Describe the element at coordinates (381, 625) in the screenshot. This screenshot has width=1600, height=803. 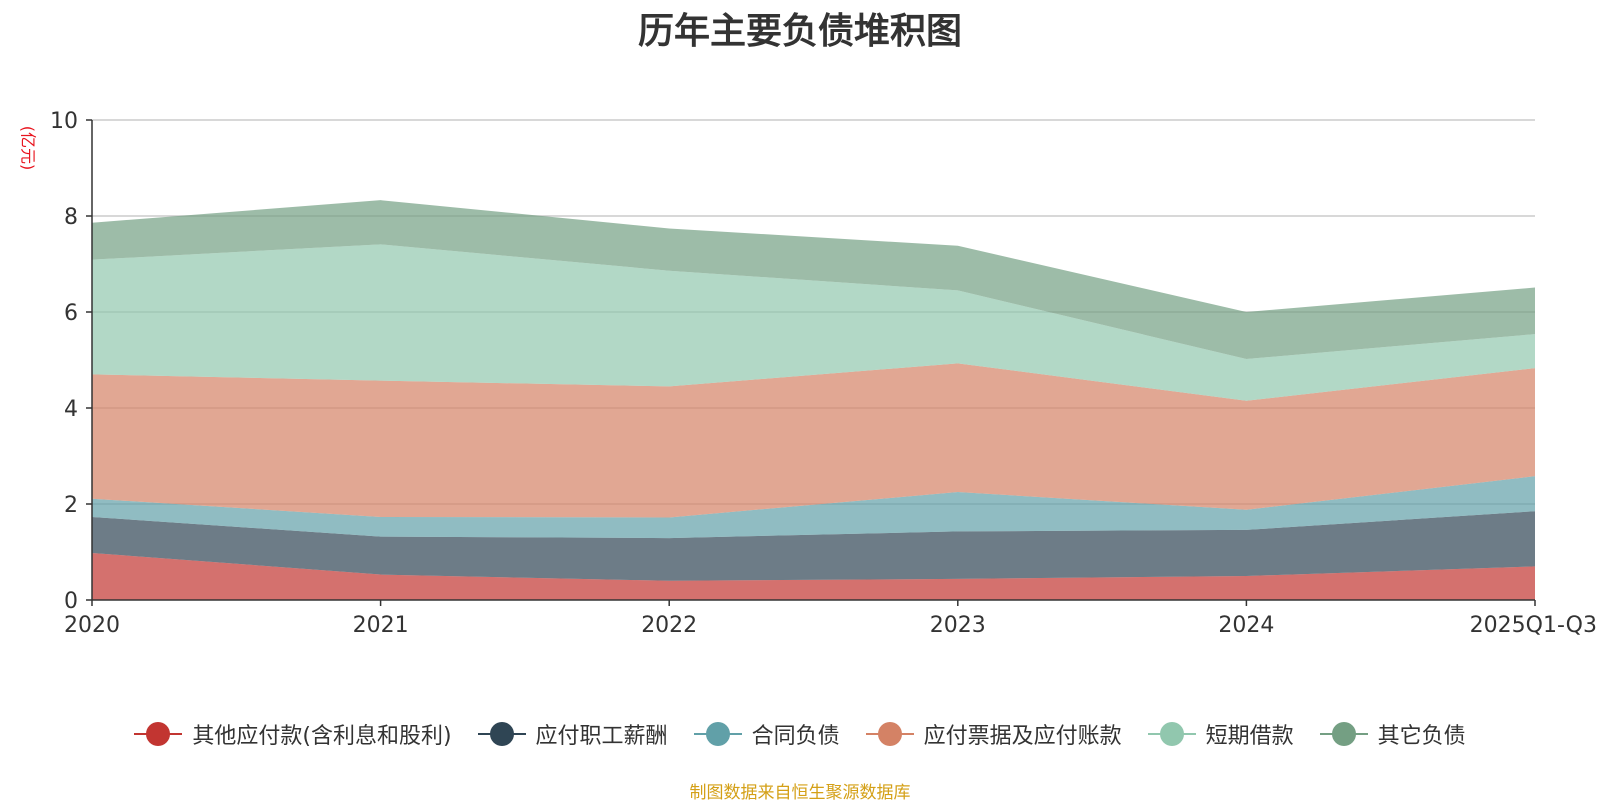
I see `x-tick-label: 2021` at that location.